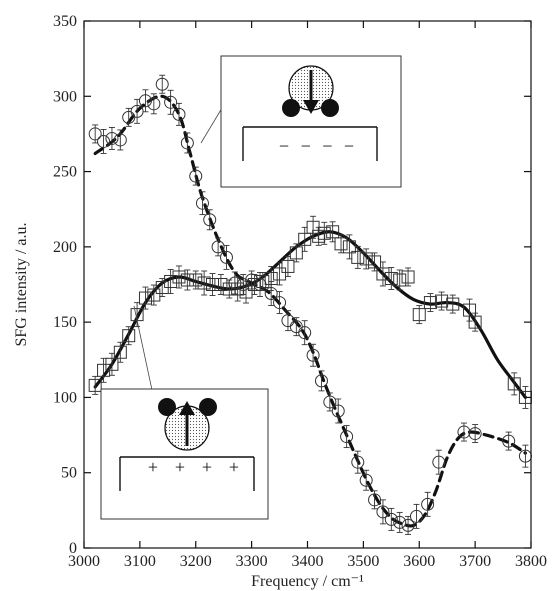 This screenshot has height=591, width=557. I want to click on surface-charges: + + + +, so click(193, 467).